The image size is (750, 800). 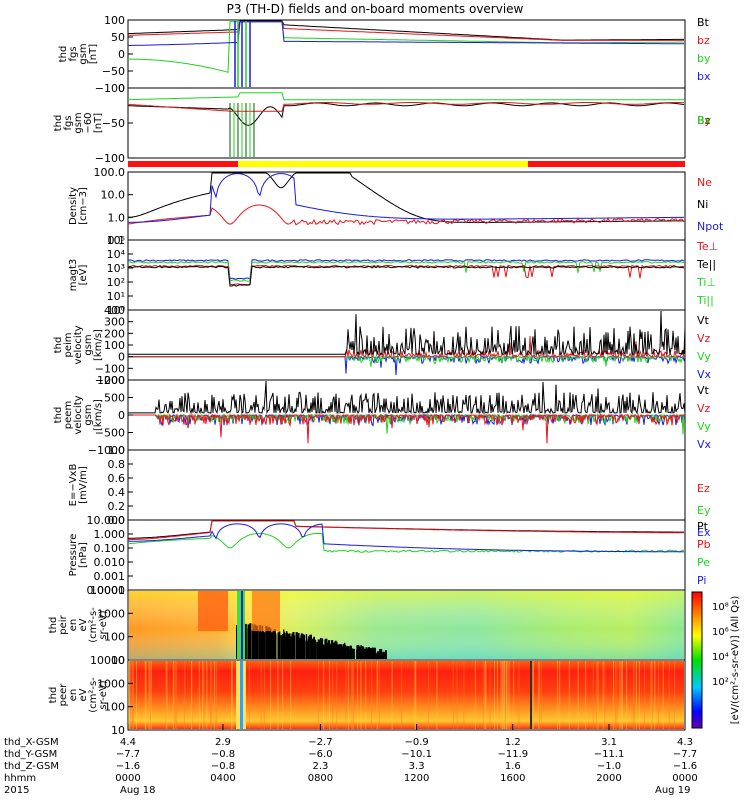 What do you see at coordinates (116, 240) in the screenshot?
I see `y-tick-label: 10⁵` at bounding box center [116, 240].